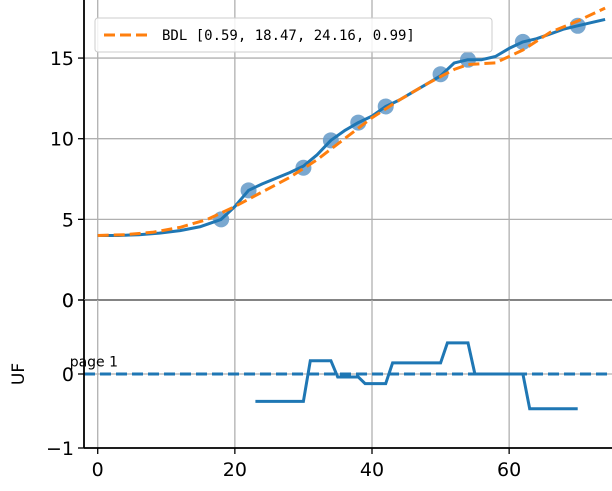 This screenshot has width=612, height=491. I want to click on page-annotation: page 1, so click(94, 362).